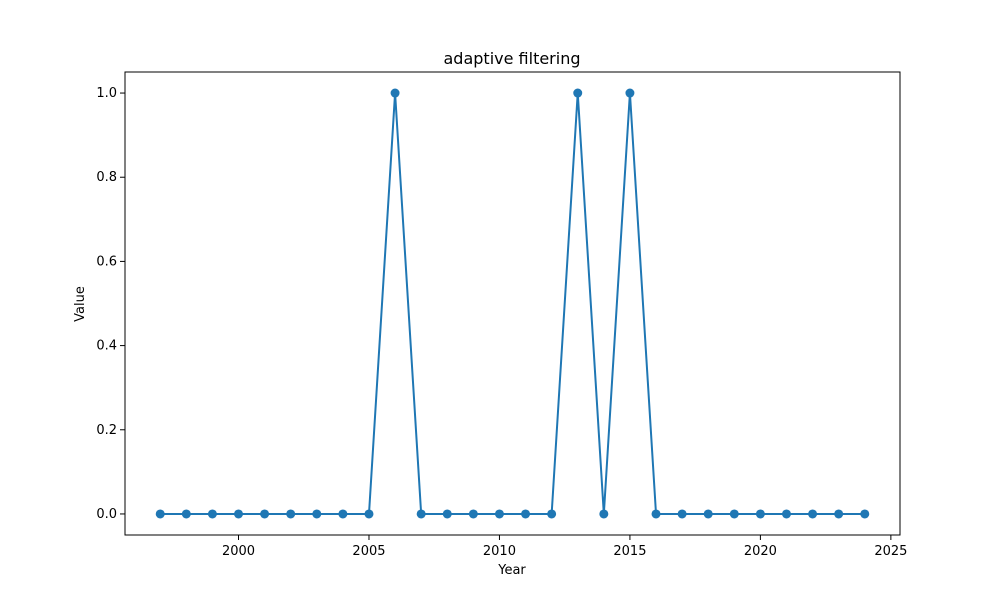 The height and width of the screenshot is (600, 1000). What do you see at coordinates (106, 261) in the screenshot?
I see `y-tick-label: 0.6` at bounding box center [106, 261].